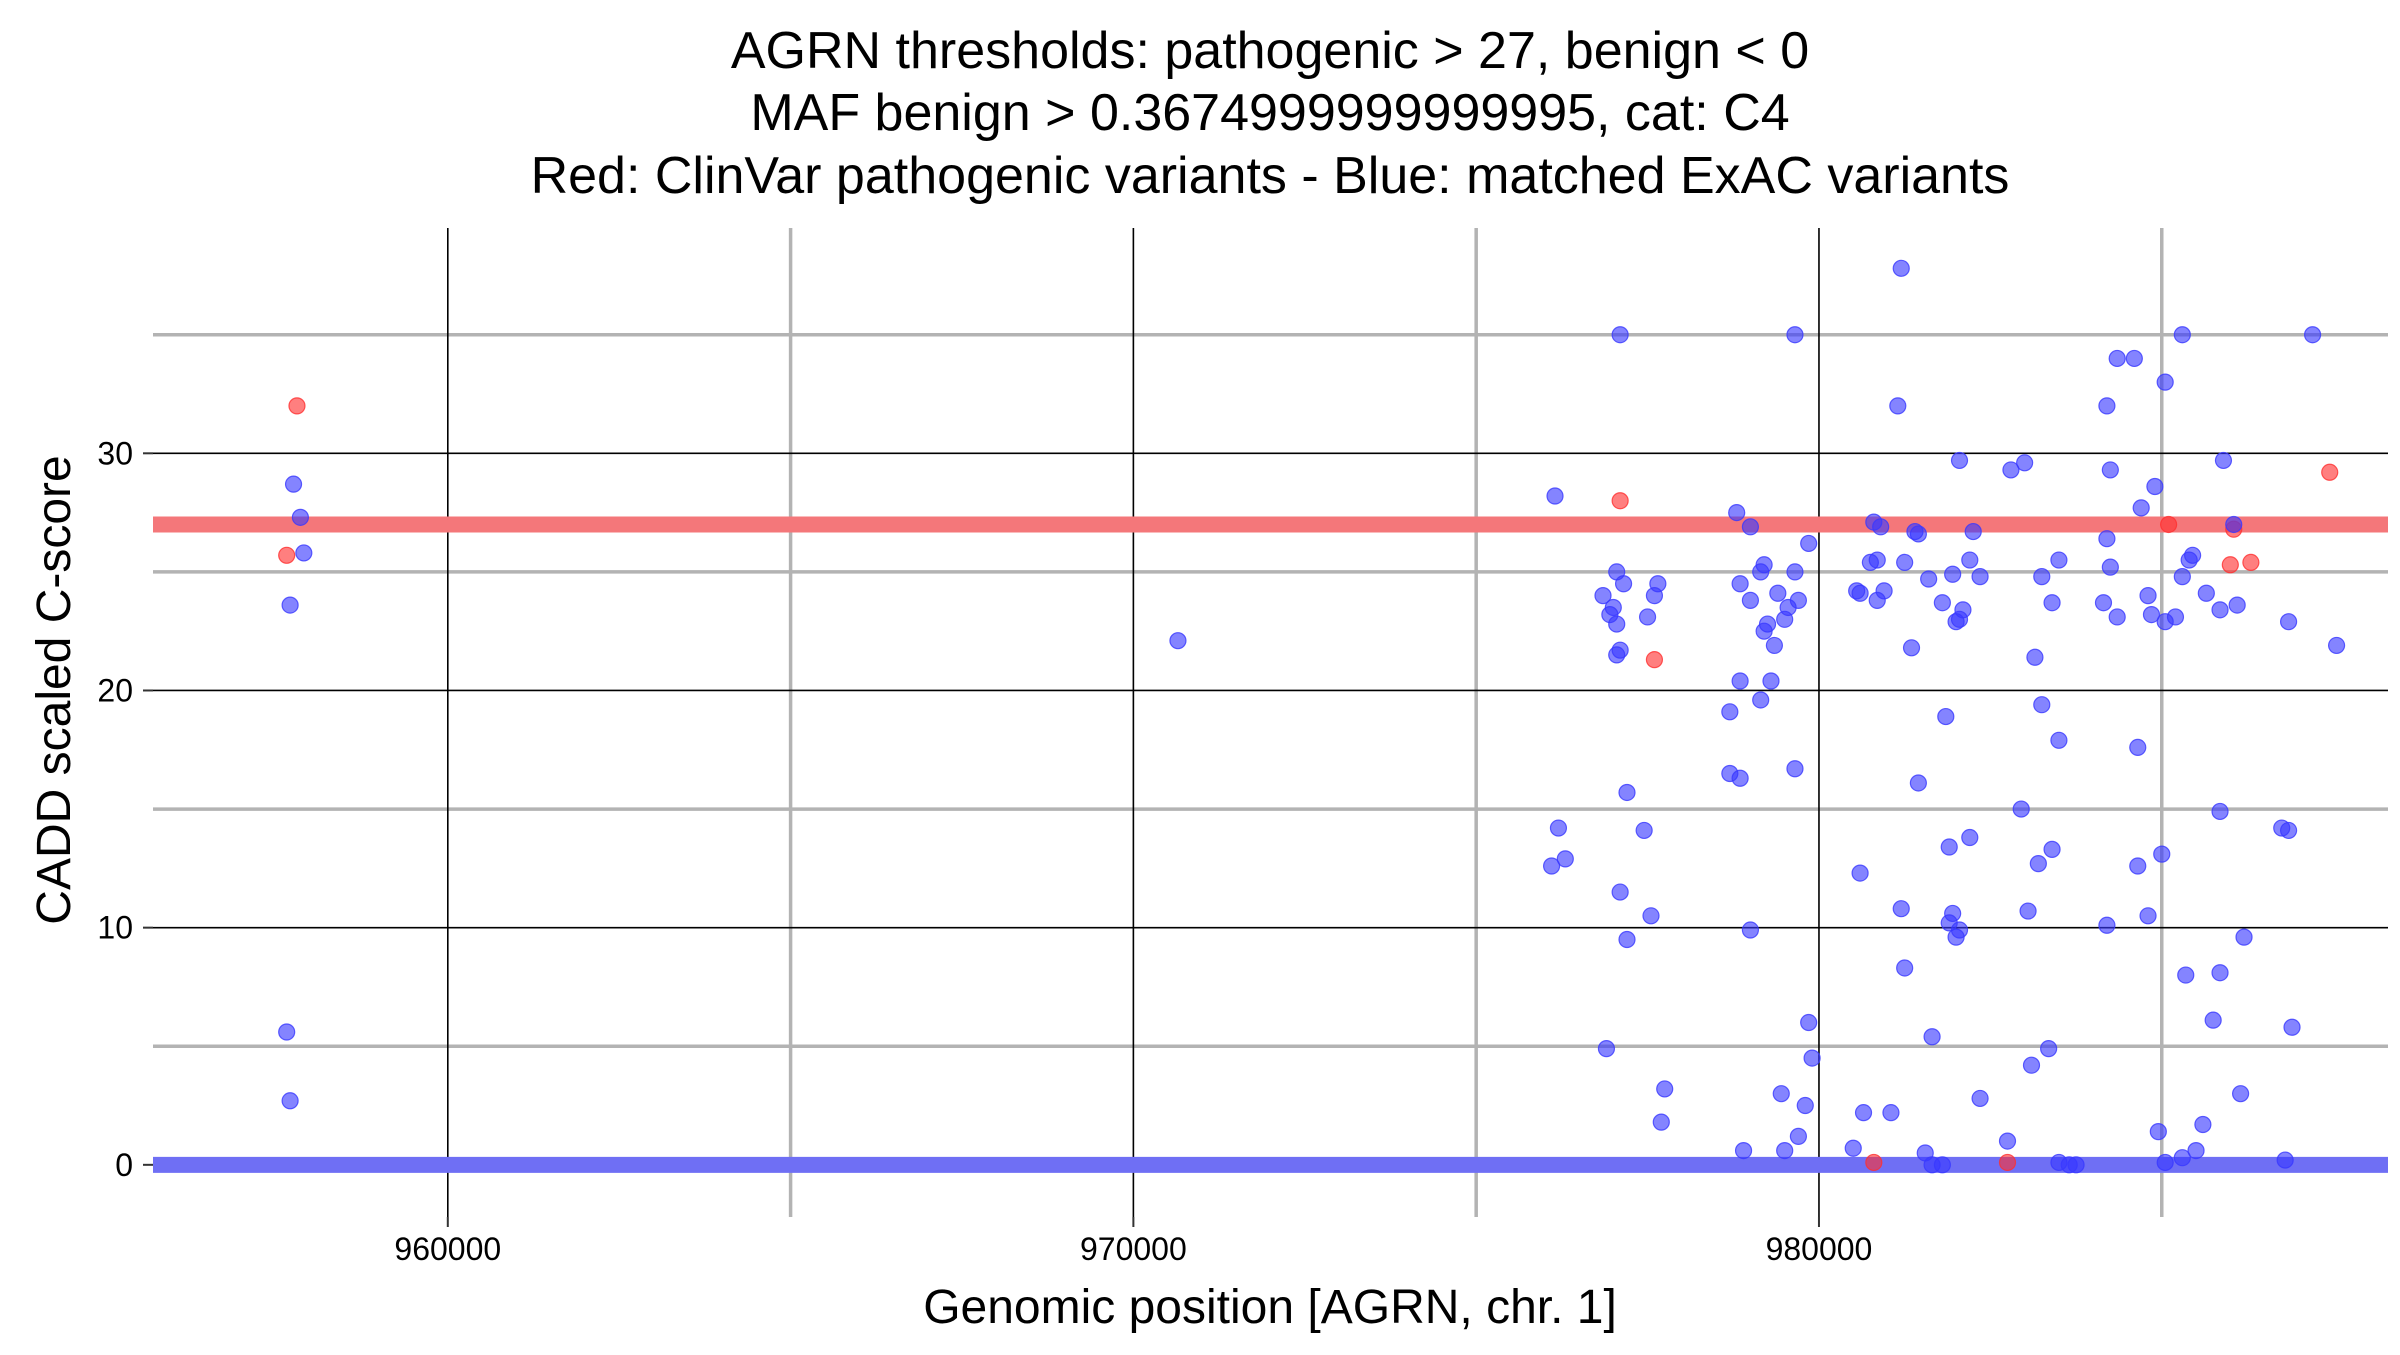 This screenshot has height=1355, width=2400. What do you see at coordinates (447, 1249) in the screenshot?
I see `x-tick-label: 960000` at bounding box center [447, 1249].